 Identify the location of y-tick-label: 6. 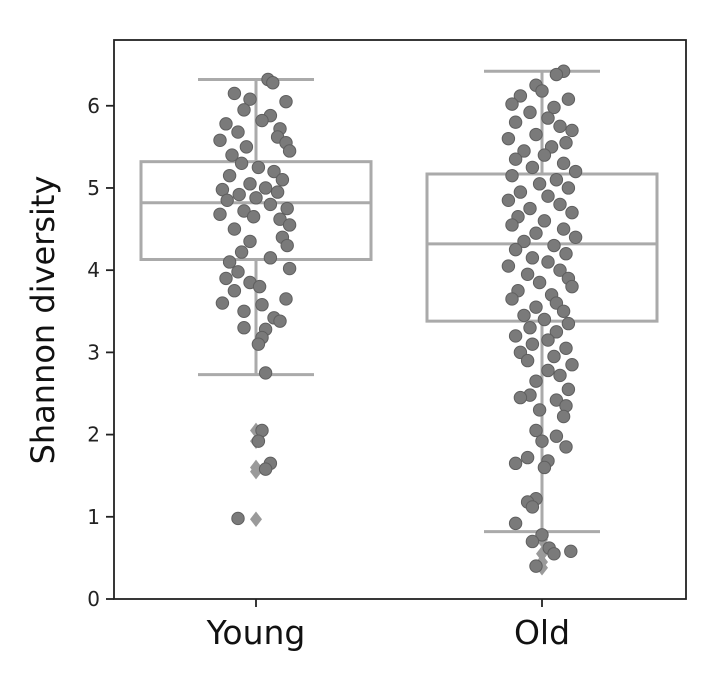
(93, 106).